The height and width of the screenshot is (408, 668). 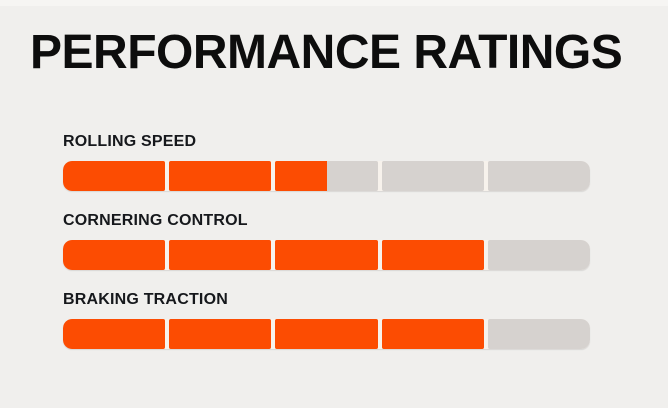 I want to click on rating-label: ROLLING SPEED, so click(x=130, y=142).